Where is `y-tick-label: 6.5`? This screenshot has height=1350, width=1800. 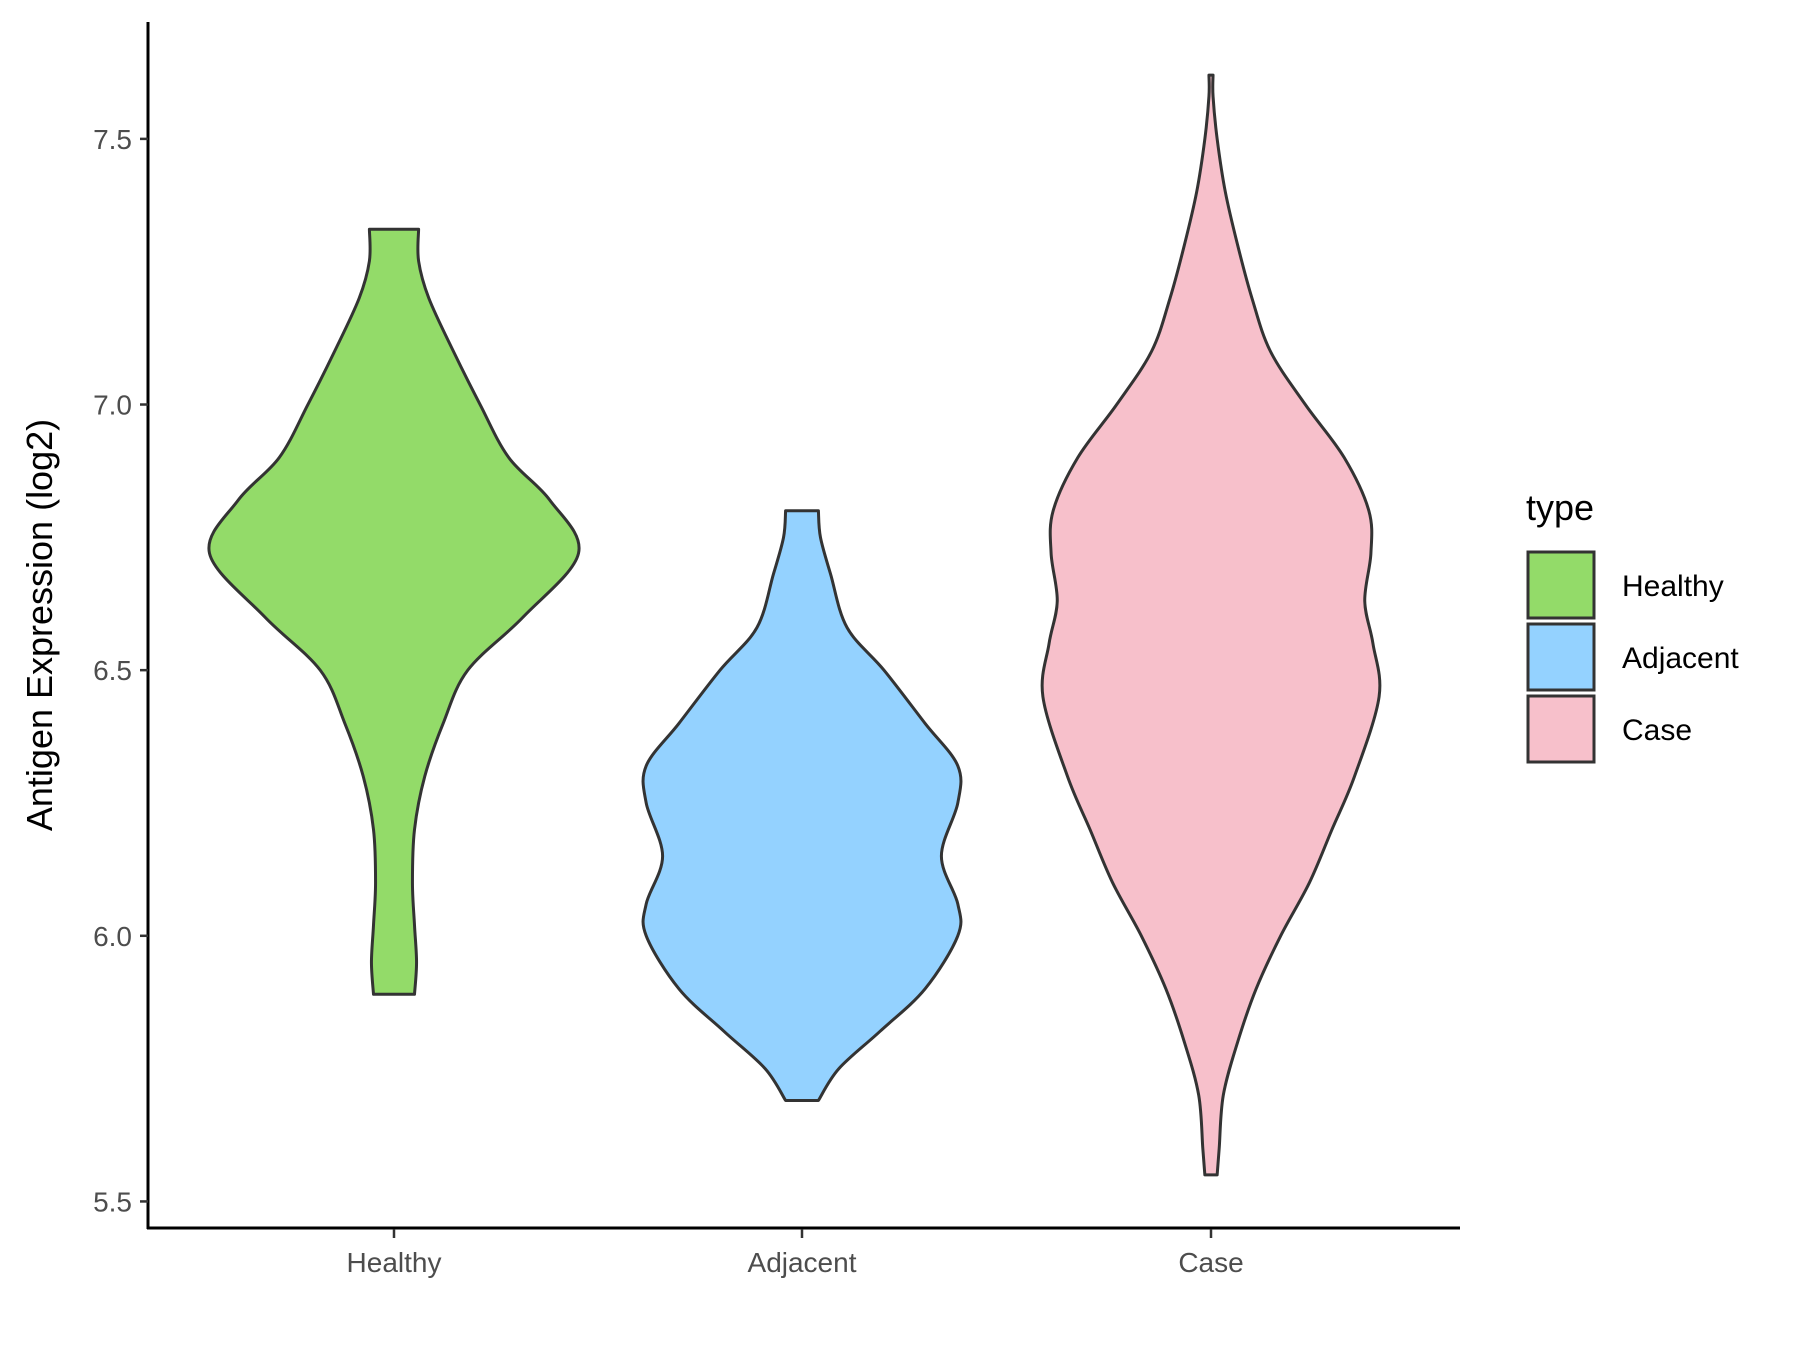 y-tick-label: 6.5 is located at coordinates (112, 670).